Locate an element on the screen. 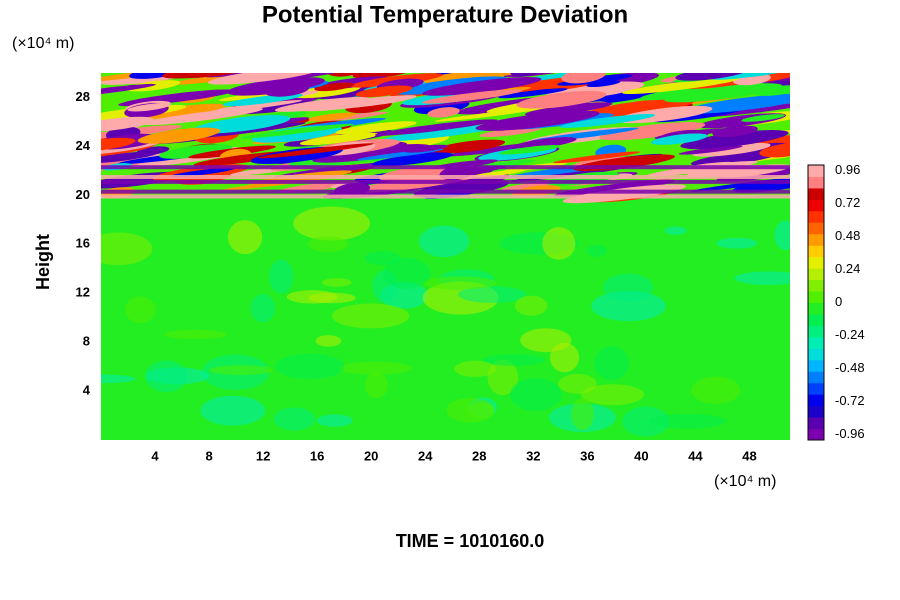 The height and width of the screenshot is (600, 900). x-tick-label: 32 is located at coordinates (533, 455).